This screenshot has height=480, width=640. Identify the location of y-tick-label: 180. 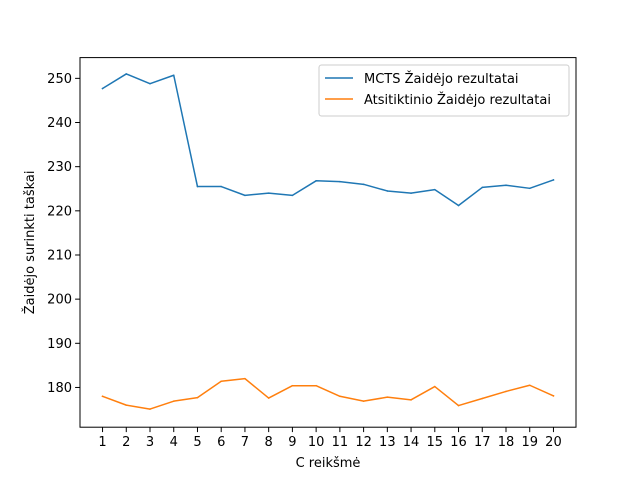
(59, 388).